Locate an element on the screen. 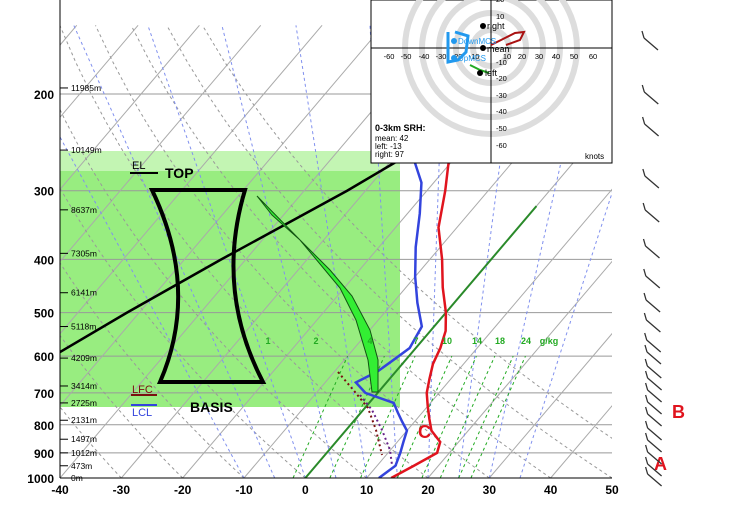 This screenshot has height=505, width=731. srh-line: mean: 42 is located at coordinates (392, 138).